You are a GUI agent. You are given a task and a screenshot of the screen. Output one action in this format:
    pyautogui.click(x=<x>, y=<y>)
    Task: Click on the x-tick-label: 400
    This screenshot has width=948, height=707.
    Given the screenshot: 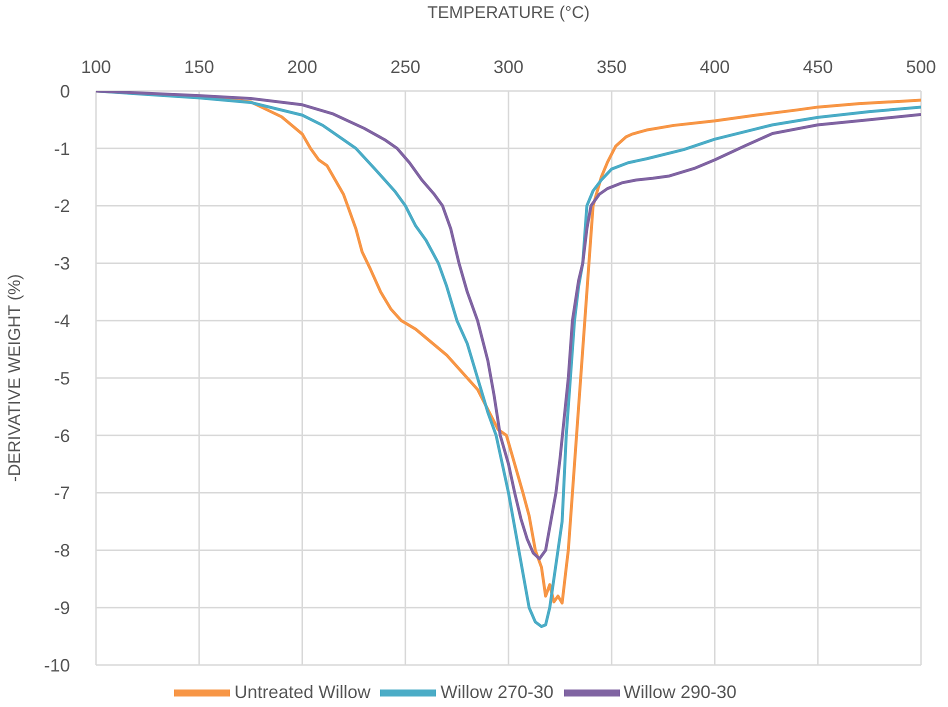 What is the action you would take?
    pyautogui.click(x=715, y=67)
    